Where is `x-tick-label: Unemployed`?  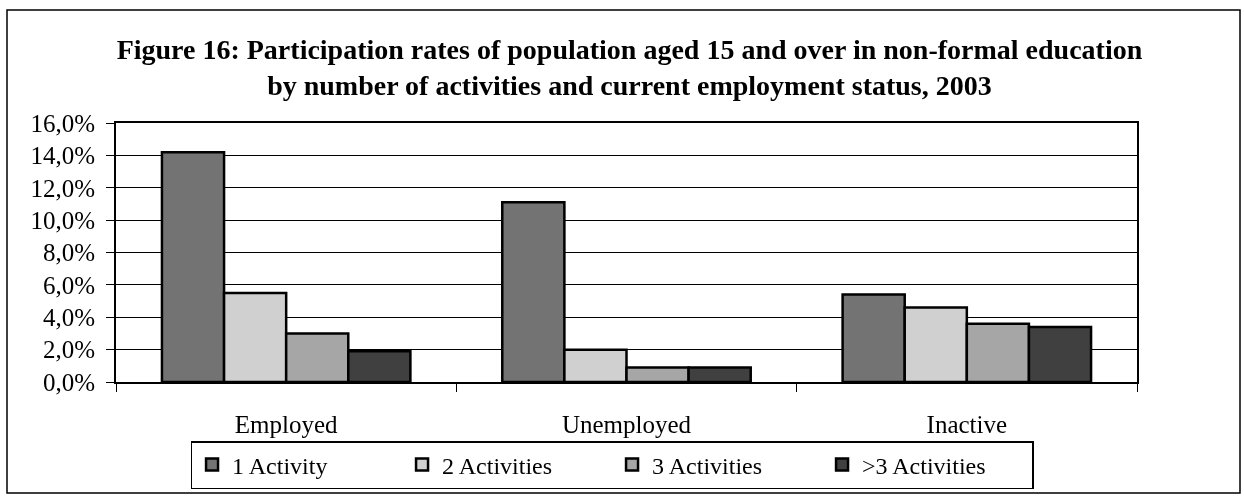
x-tick-label: Unemployed is located at coordinates (626, 424).